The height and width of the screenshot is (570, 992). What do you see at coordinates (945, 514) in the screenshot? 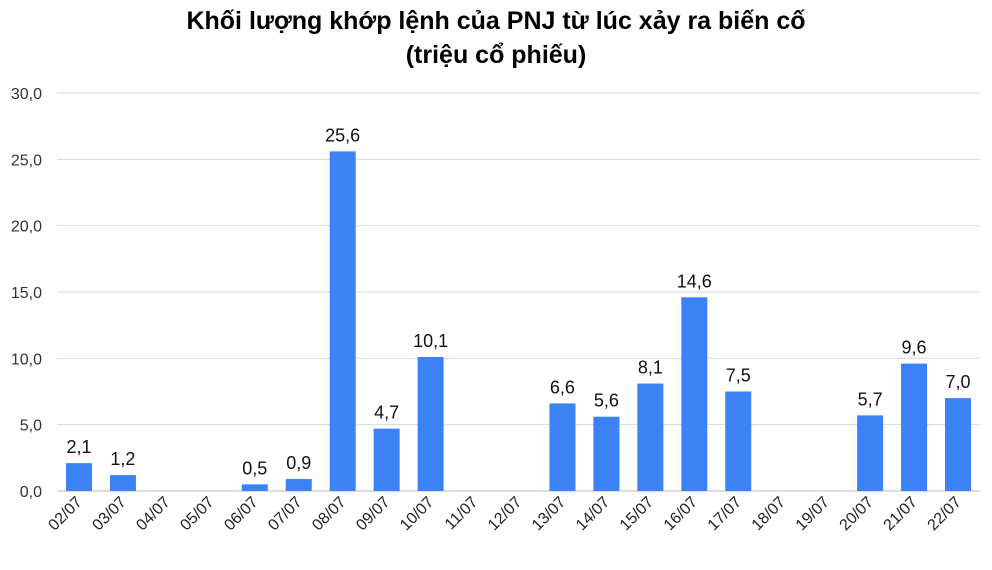
I see `x-tick-label: 22/07` at bounding box center [945, 514].